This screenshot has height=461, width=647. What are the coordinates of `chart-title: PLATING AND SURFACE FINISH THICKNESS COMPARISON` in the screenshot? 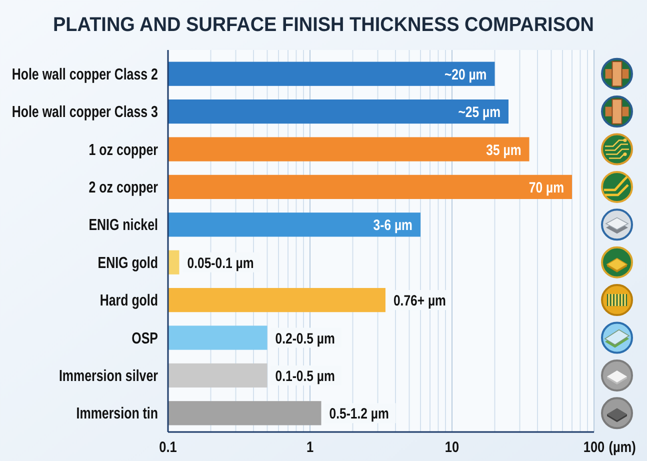 It's located at (323, 25).